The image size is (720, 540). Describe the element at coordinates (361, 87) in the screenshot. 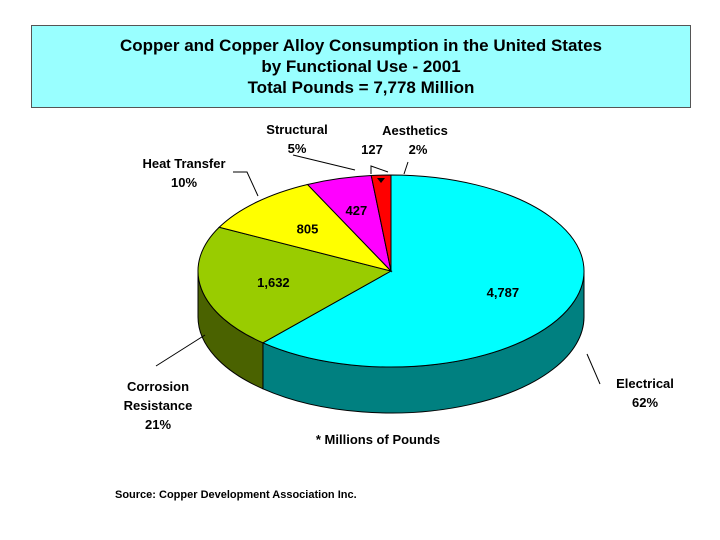

I see `chart-title-line-3: Total Pounds = 7,778 Million` at that location.